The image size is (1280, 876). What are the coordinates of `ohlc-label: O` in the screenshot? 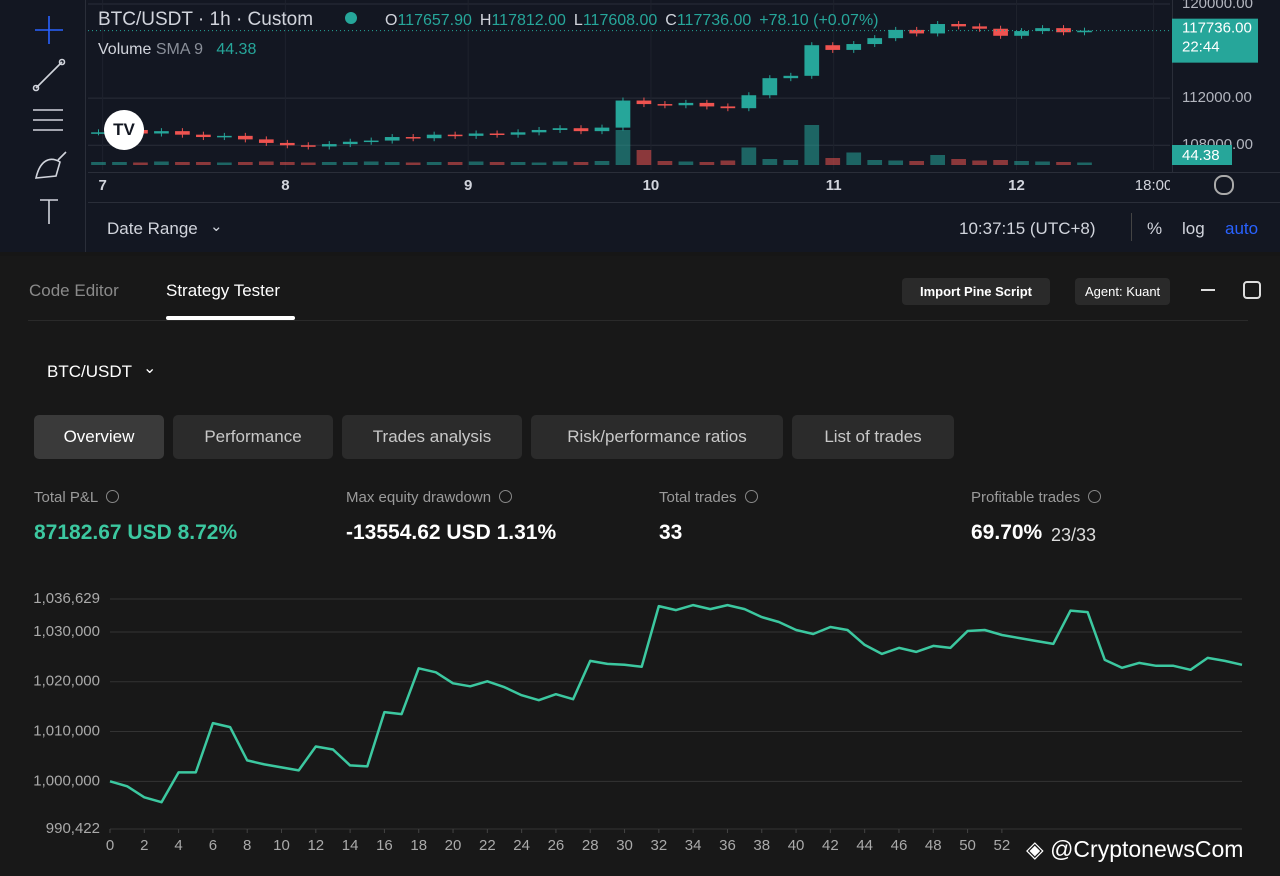 It's located at (391, 20).